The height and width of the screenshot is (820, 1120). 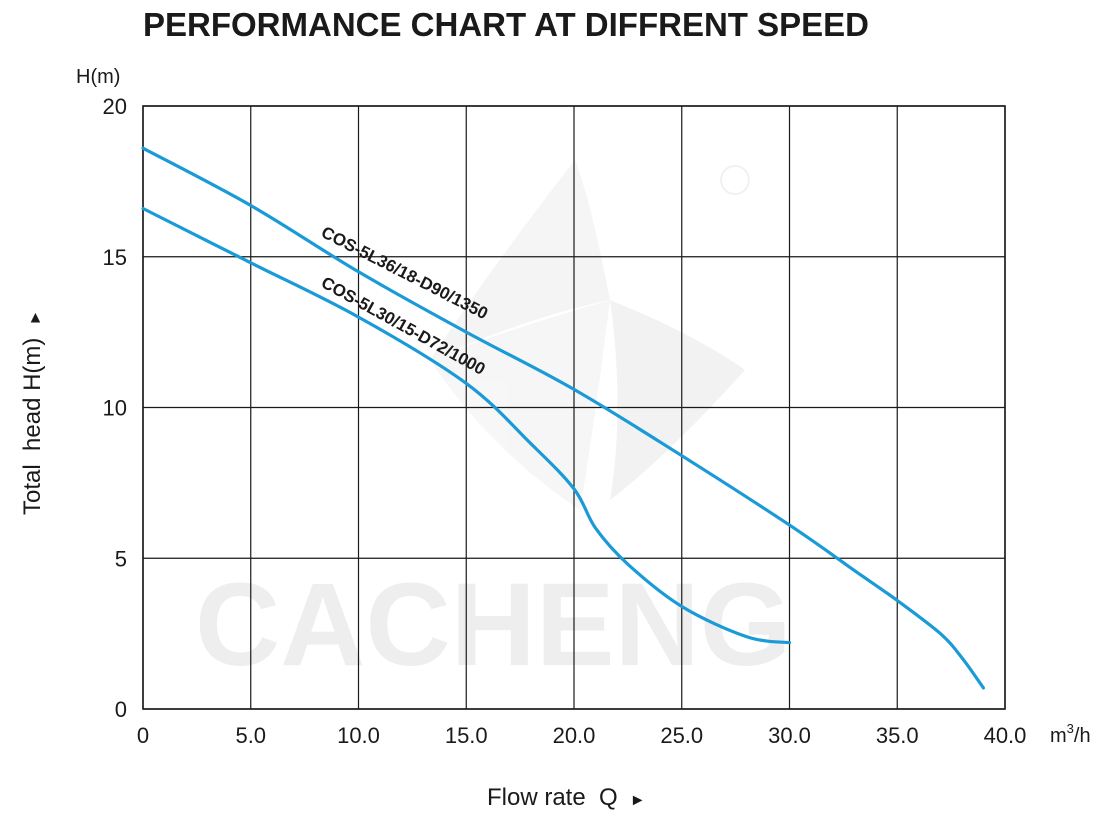 What do you see at coordinates (358, 735) in the screenshot?
I see `x-tick-label: 10.0` at bounding box center [358, 735].